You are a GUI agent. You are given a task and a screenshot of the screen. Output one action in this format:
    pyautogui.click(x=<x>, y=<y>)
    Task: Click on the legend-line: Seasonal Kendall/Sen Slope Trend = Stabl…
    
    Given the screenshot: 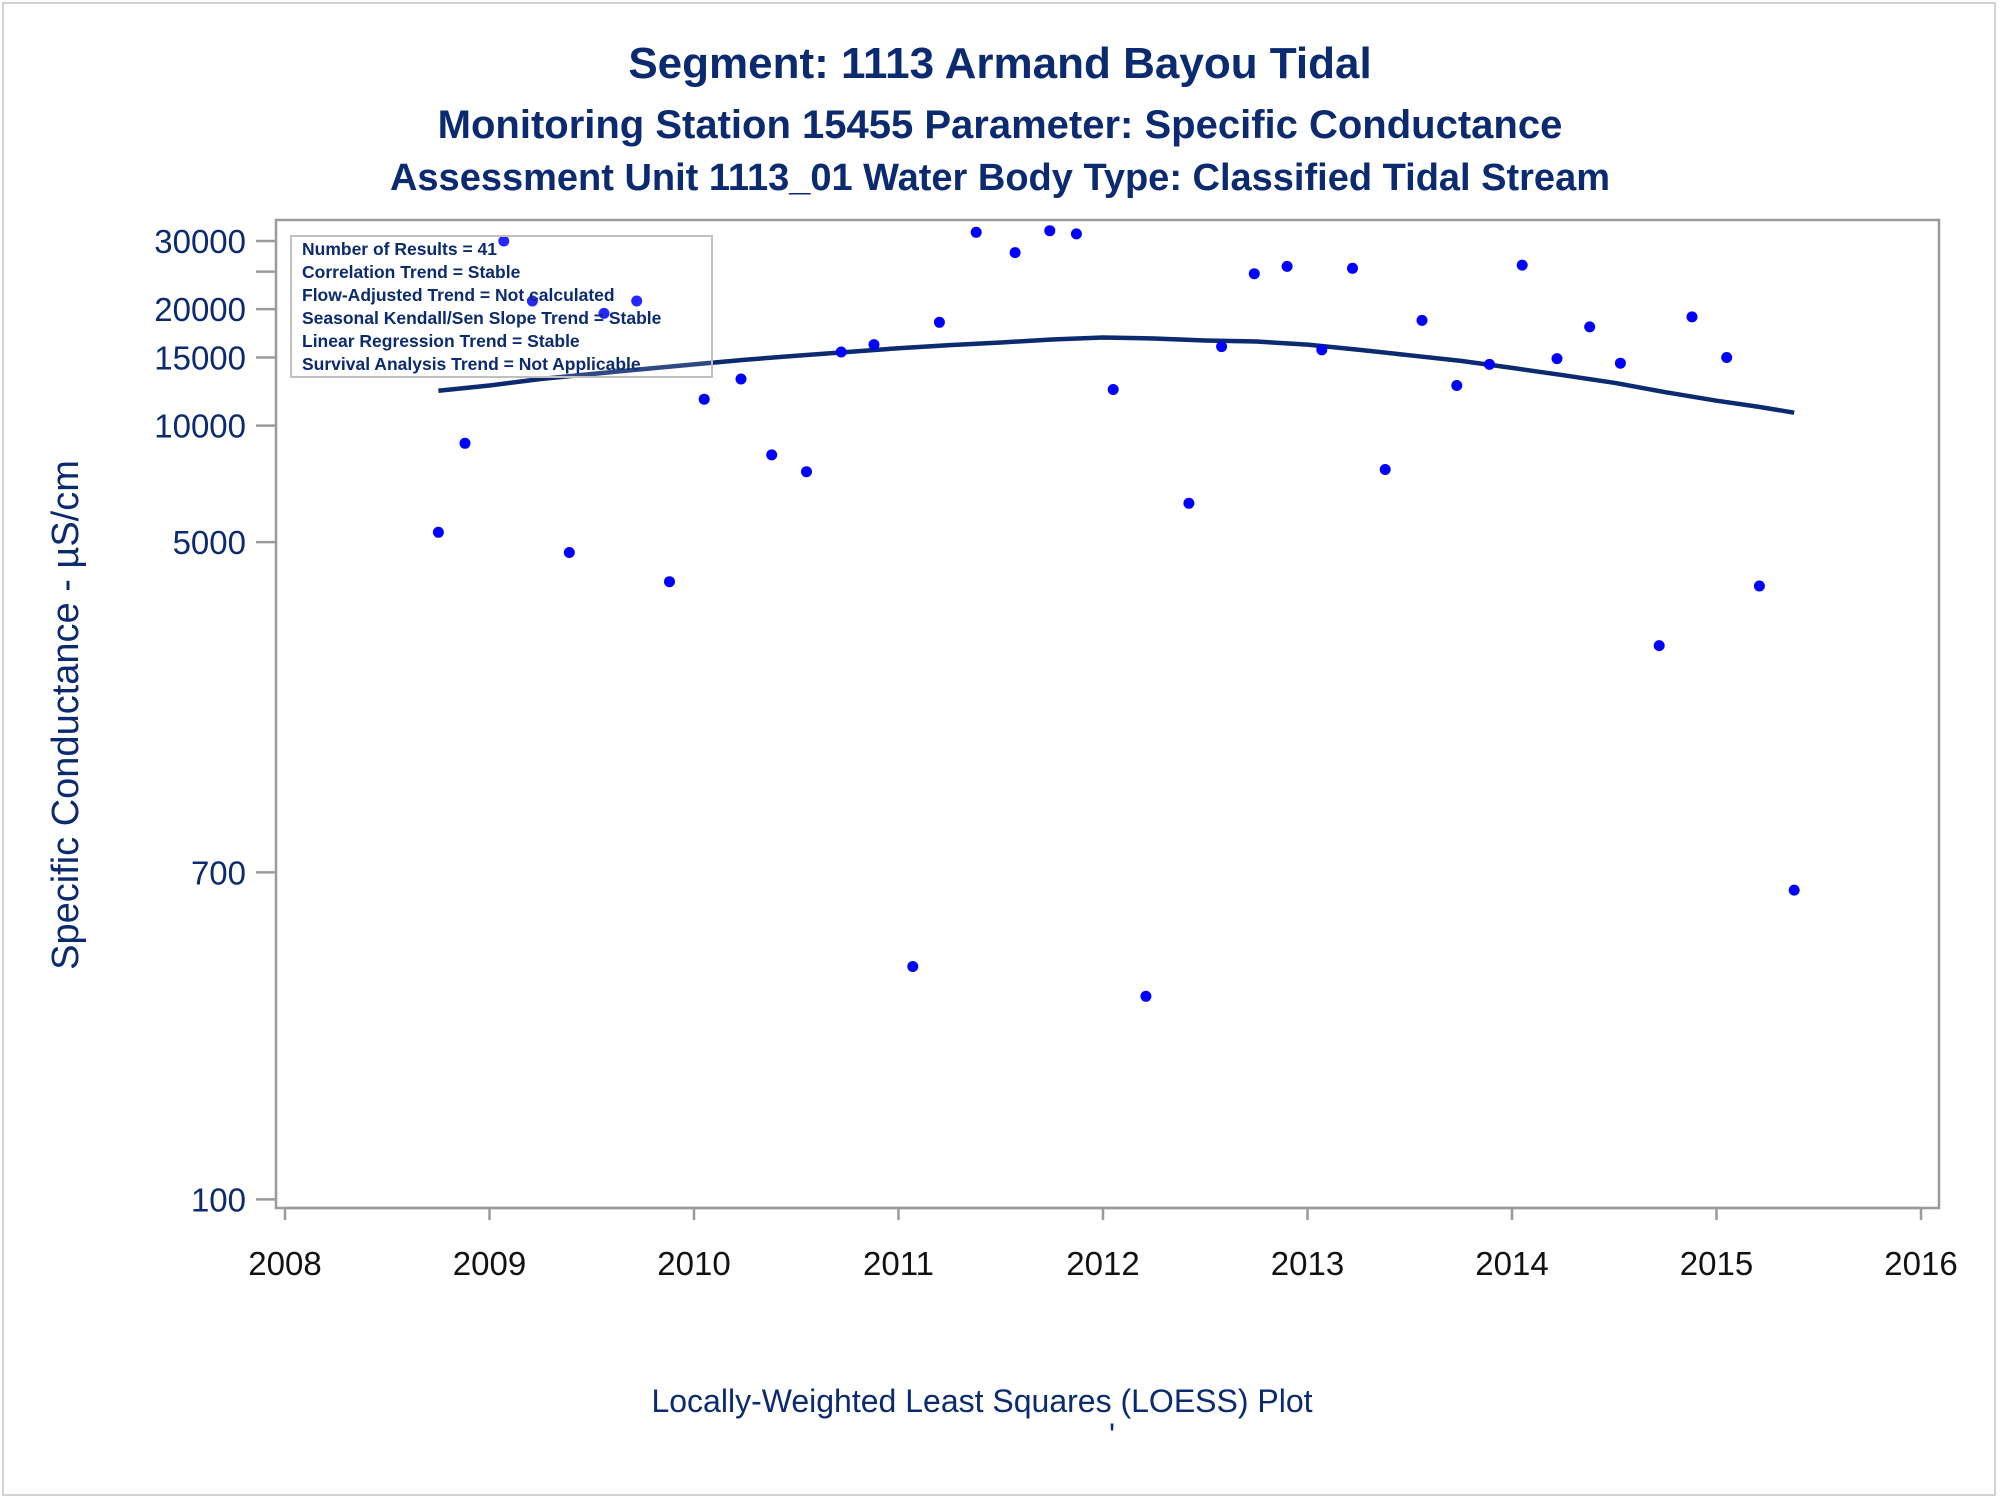 What is the action you would take?
    pyautogui.click(x=482, y=318)
    